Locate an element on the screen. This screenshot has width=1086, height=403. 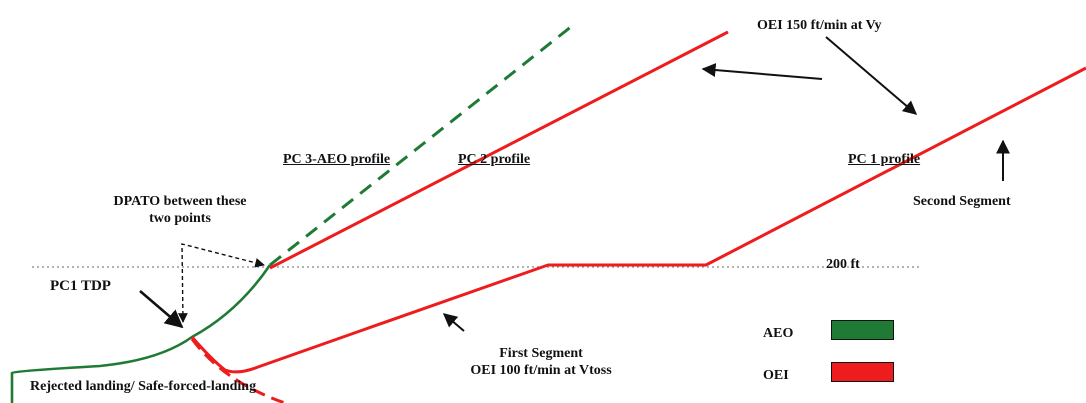
second-segment-label: Second Segment is located at coordinates (962, 201).